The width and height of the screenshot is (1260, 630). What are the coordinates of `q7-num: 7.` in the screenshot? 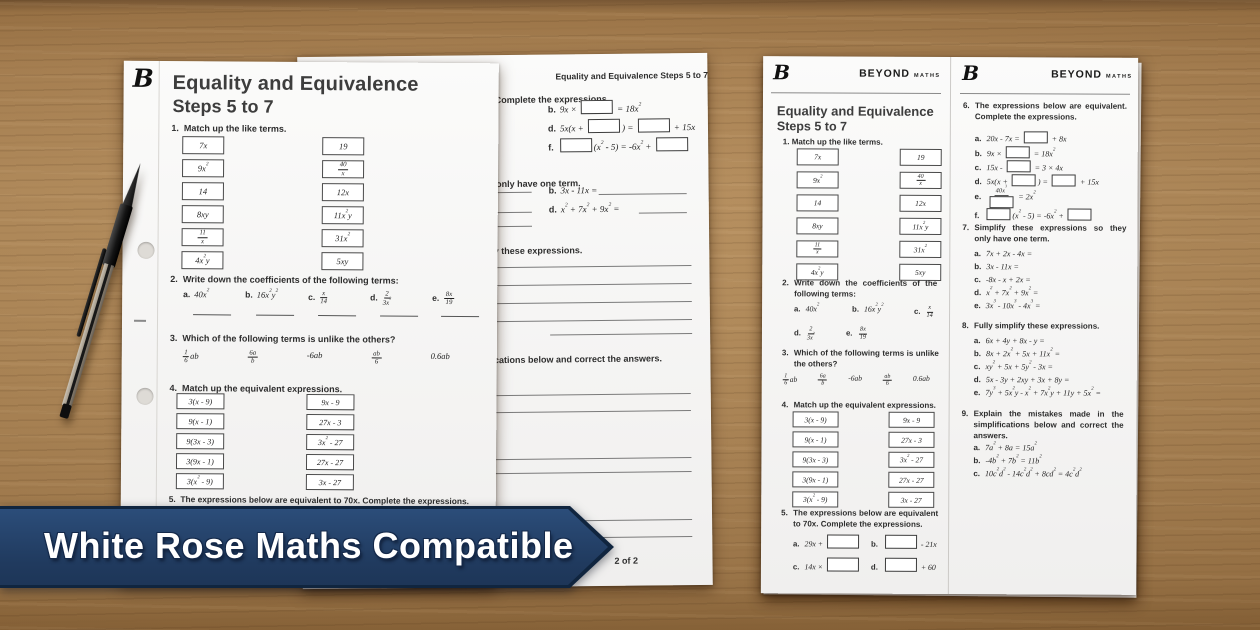 It's located at (966, 228).